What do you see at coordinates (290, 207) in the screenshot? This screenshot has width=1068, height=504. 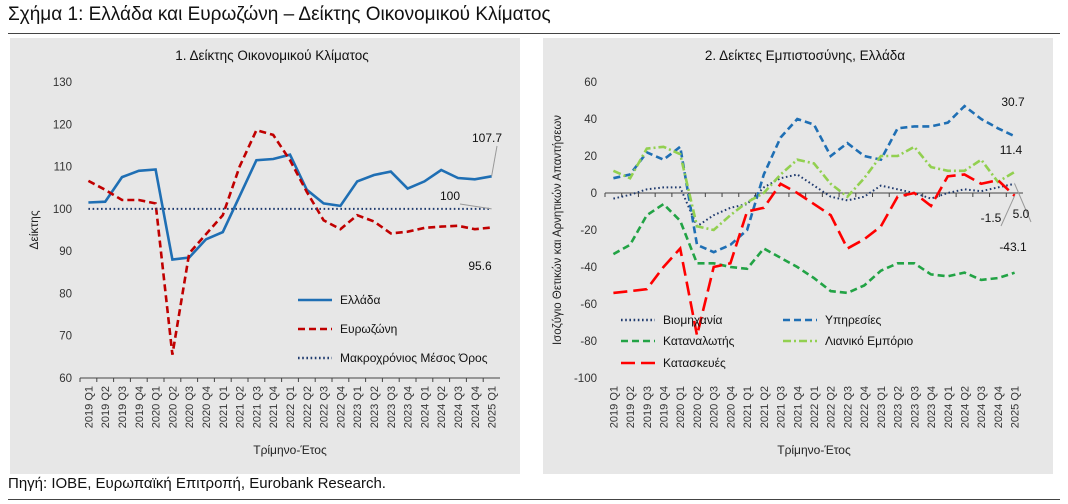 I see `series-line-ελλάδα` at bounding box center [290, 207].